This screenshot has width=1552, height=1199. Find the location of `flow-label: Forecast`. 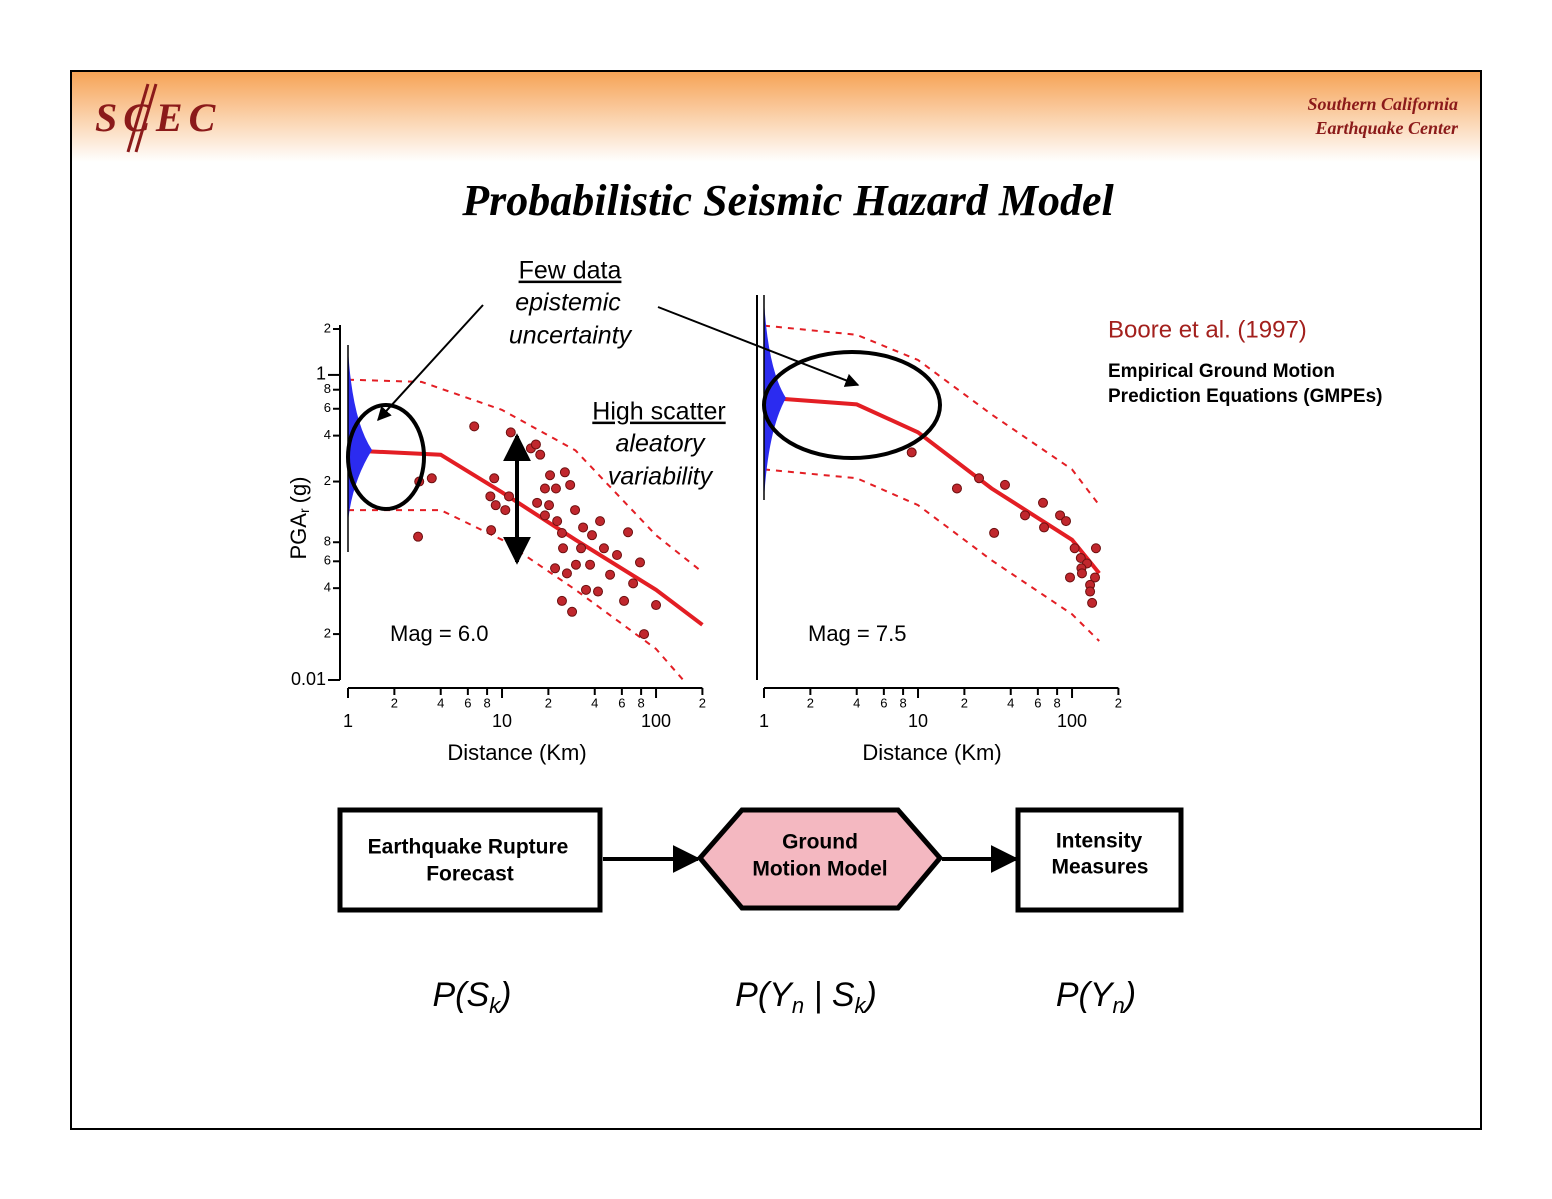

flow-label: Forecast is located at coordinates (470, 874).